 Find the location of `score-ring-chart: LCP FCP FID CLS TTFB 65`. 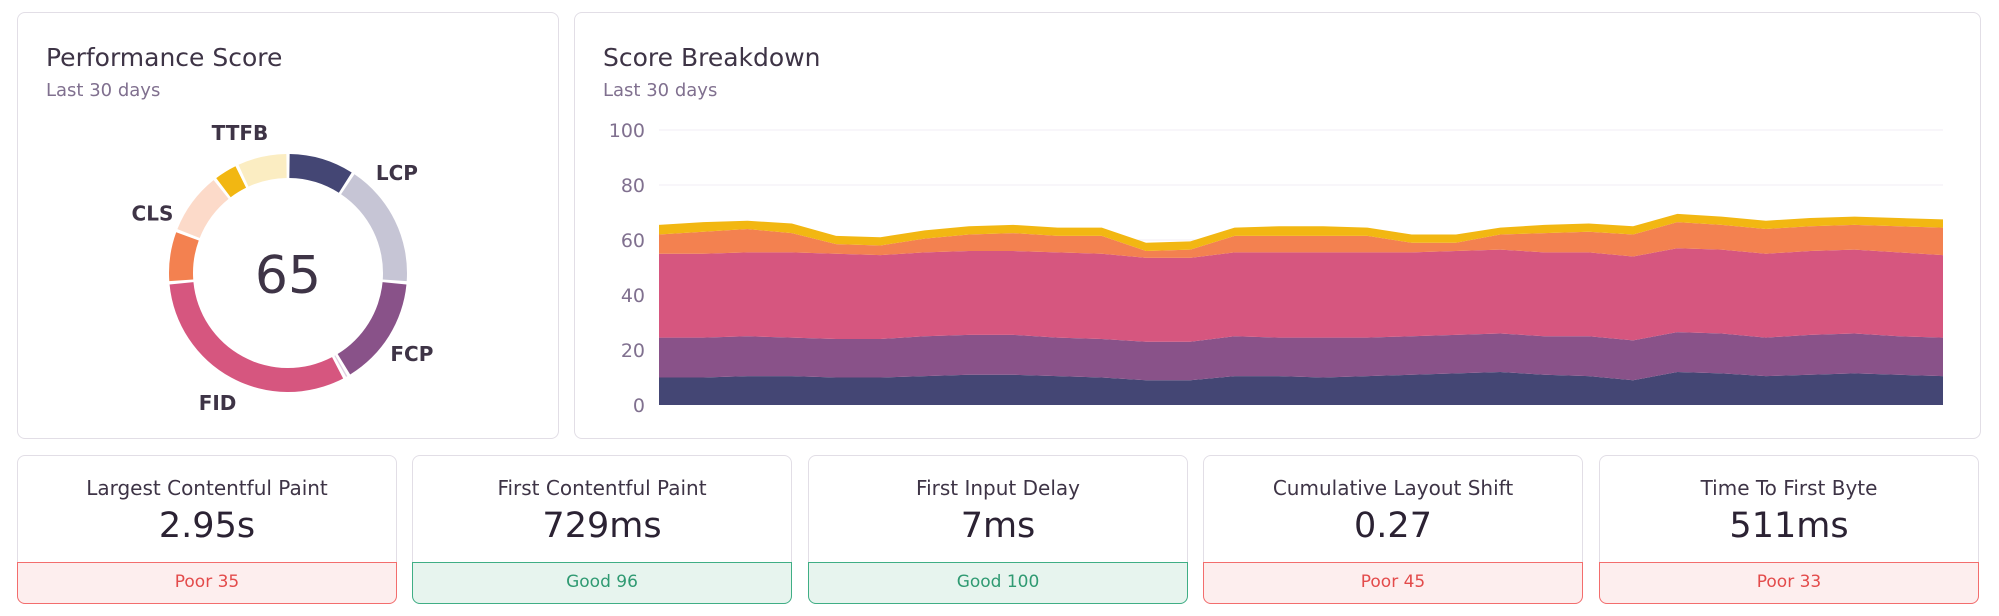

score-ring-chart: LCP FCP FID CLS TTFB 65 is located at coordinates (283, 268).